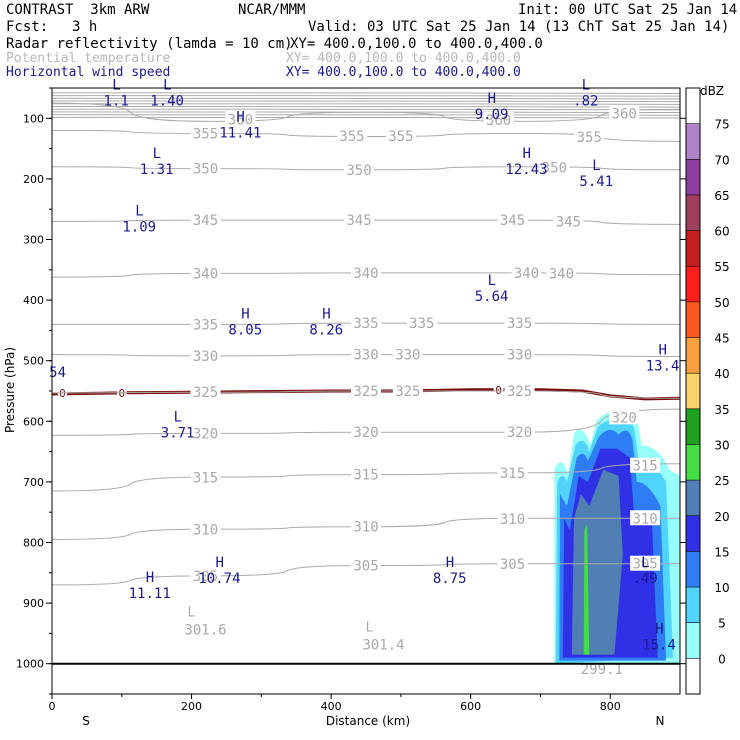 This screenshot has width=740, height=740. What do you see at coordinates (721, 232) in the screenshot?
I see `colorbar-level-label: 60` at bounding box center [721, 232].